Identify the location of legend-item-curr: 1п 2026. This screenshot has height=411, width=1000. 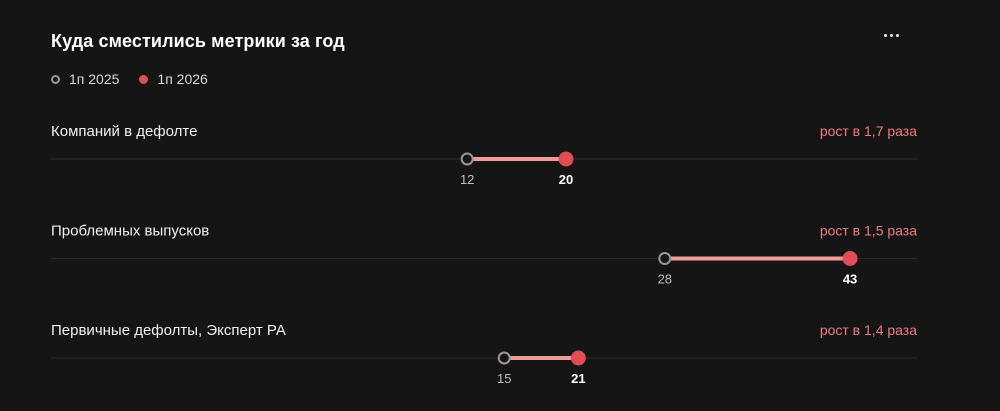
(173, 79).